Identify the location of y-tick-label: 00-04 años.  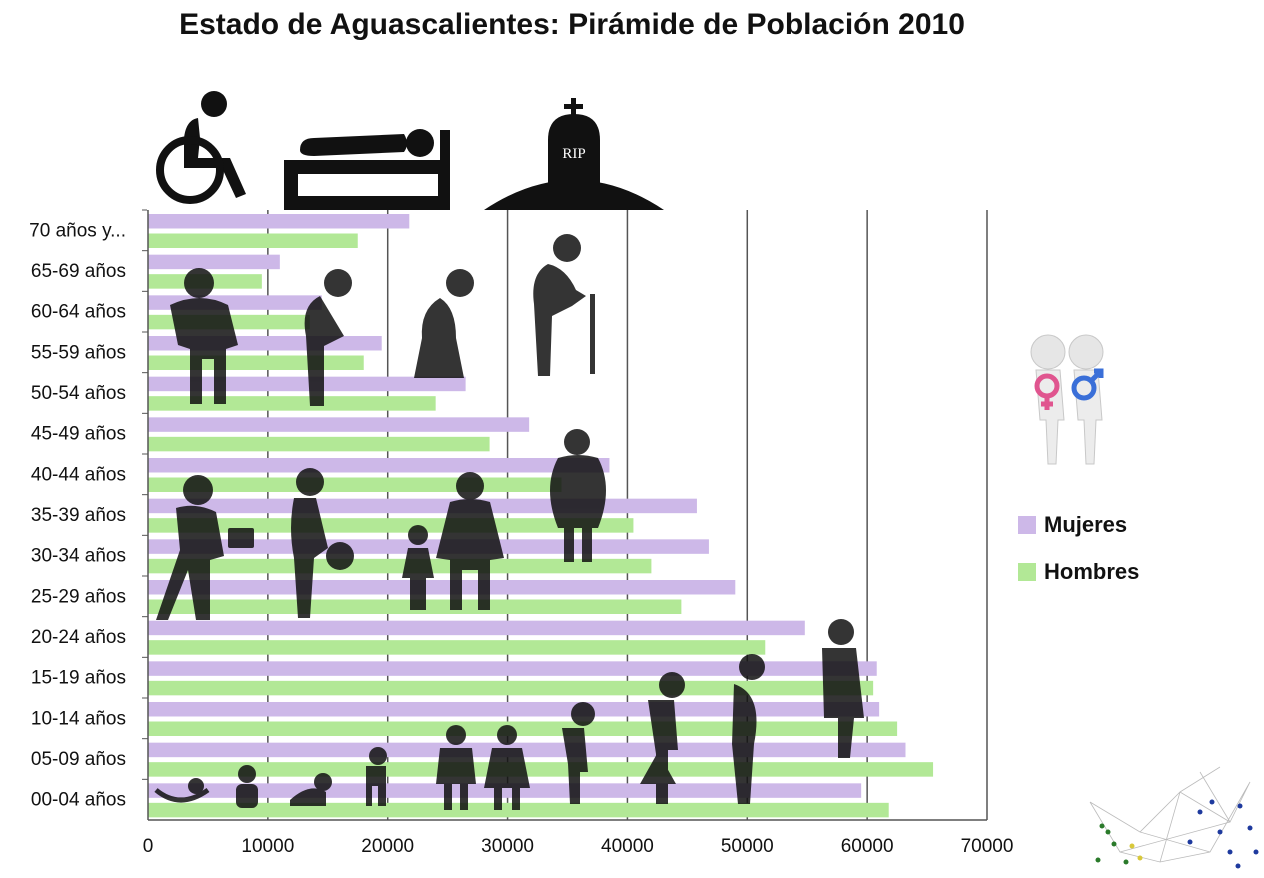
(78, 800).